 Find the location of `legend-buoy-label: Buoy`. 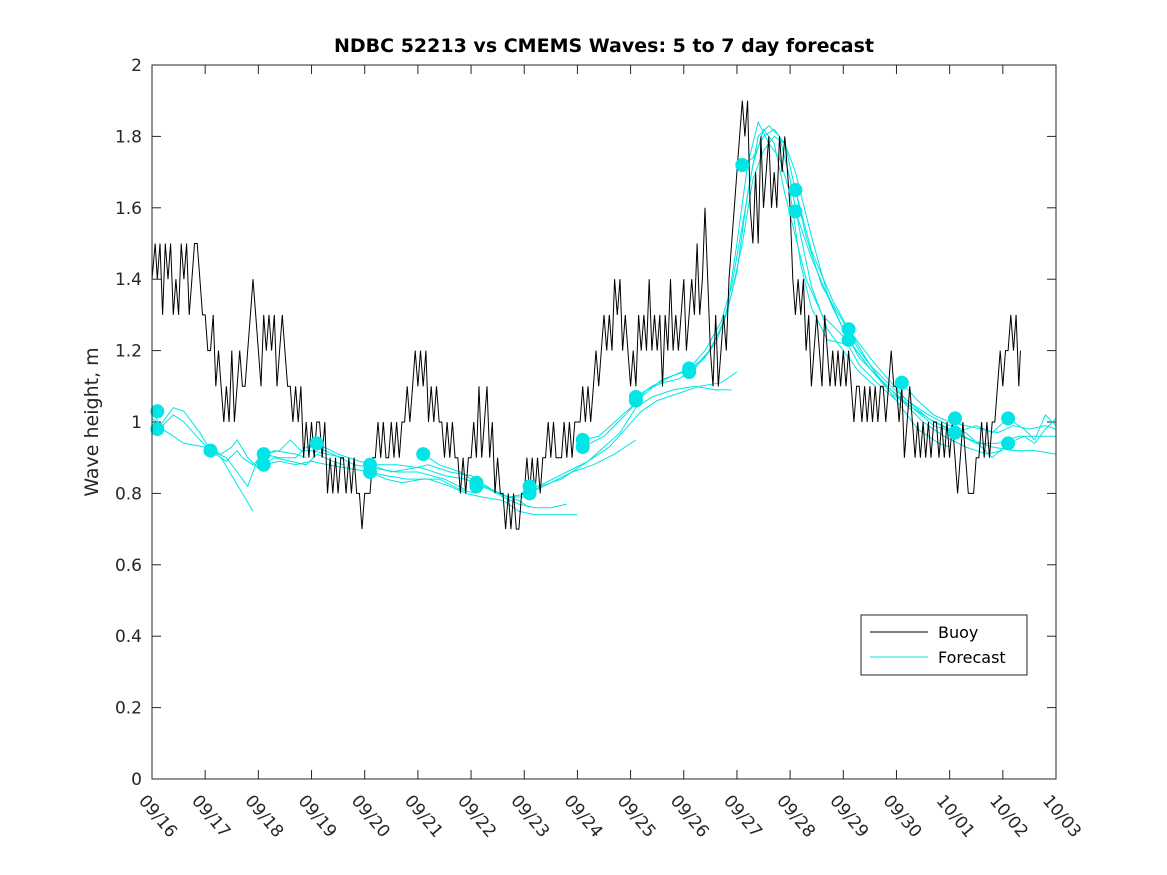

legend-buoy-label: Buoy is located at coordinates (958, 632).